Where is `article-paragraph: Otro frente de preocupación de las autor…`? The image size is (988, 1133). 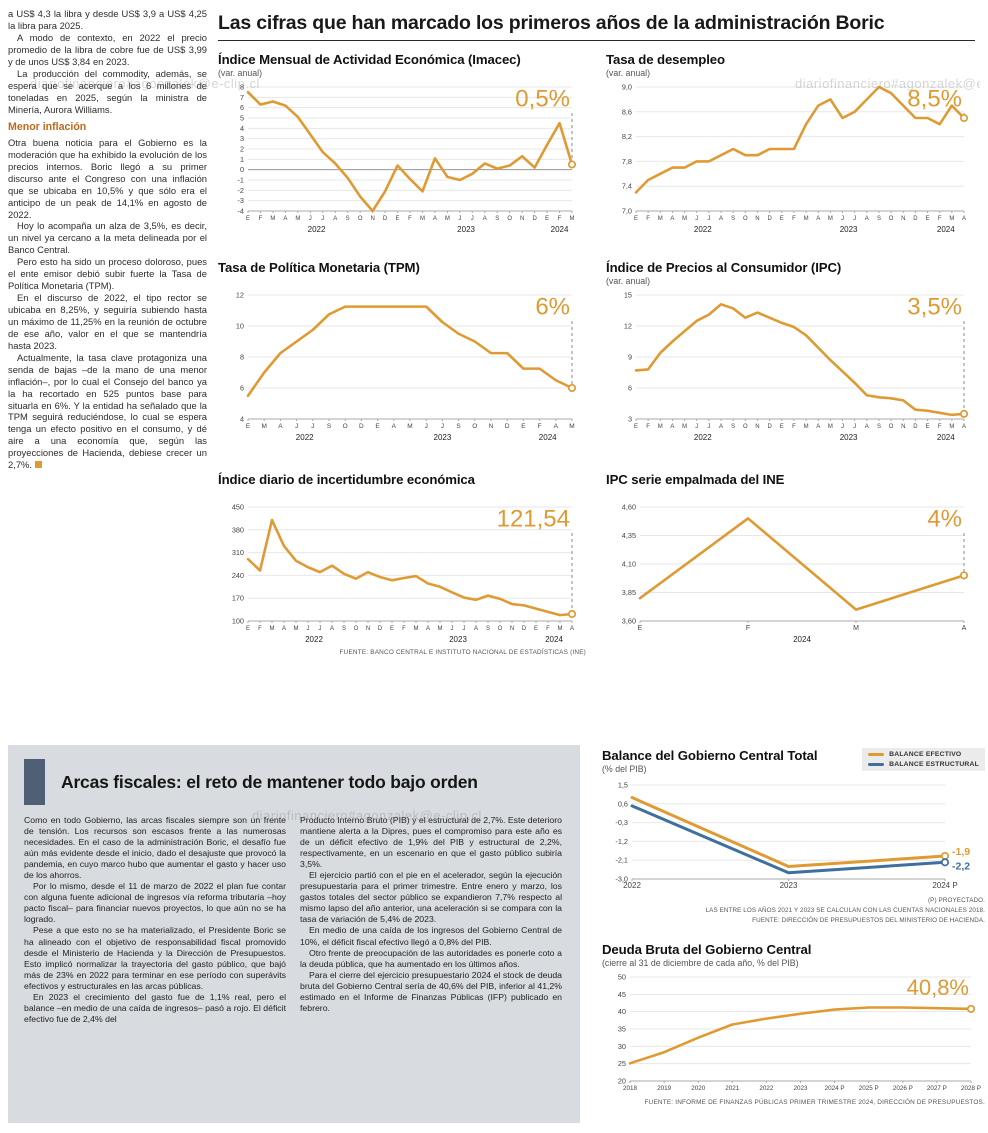 article-paragraph: Otro frente de preocupación de las autor… is located at coordinates (431, 958).